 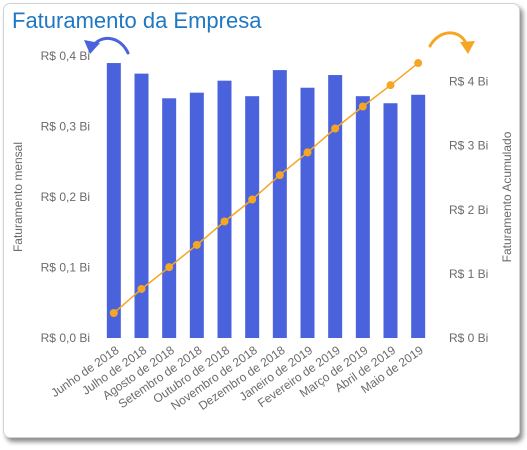 I want to click on y-left-axis-title: Faturamento mensal, so click(x=18, y=197).